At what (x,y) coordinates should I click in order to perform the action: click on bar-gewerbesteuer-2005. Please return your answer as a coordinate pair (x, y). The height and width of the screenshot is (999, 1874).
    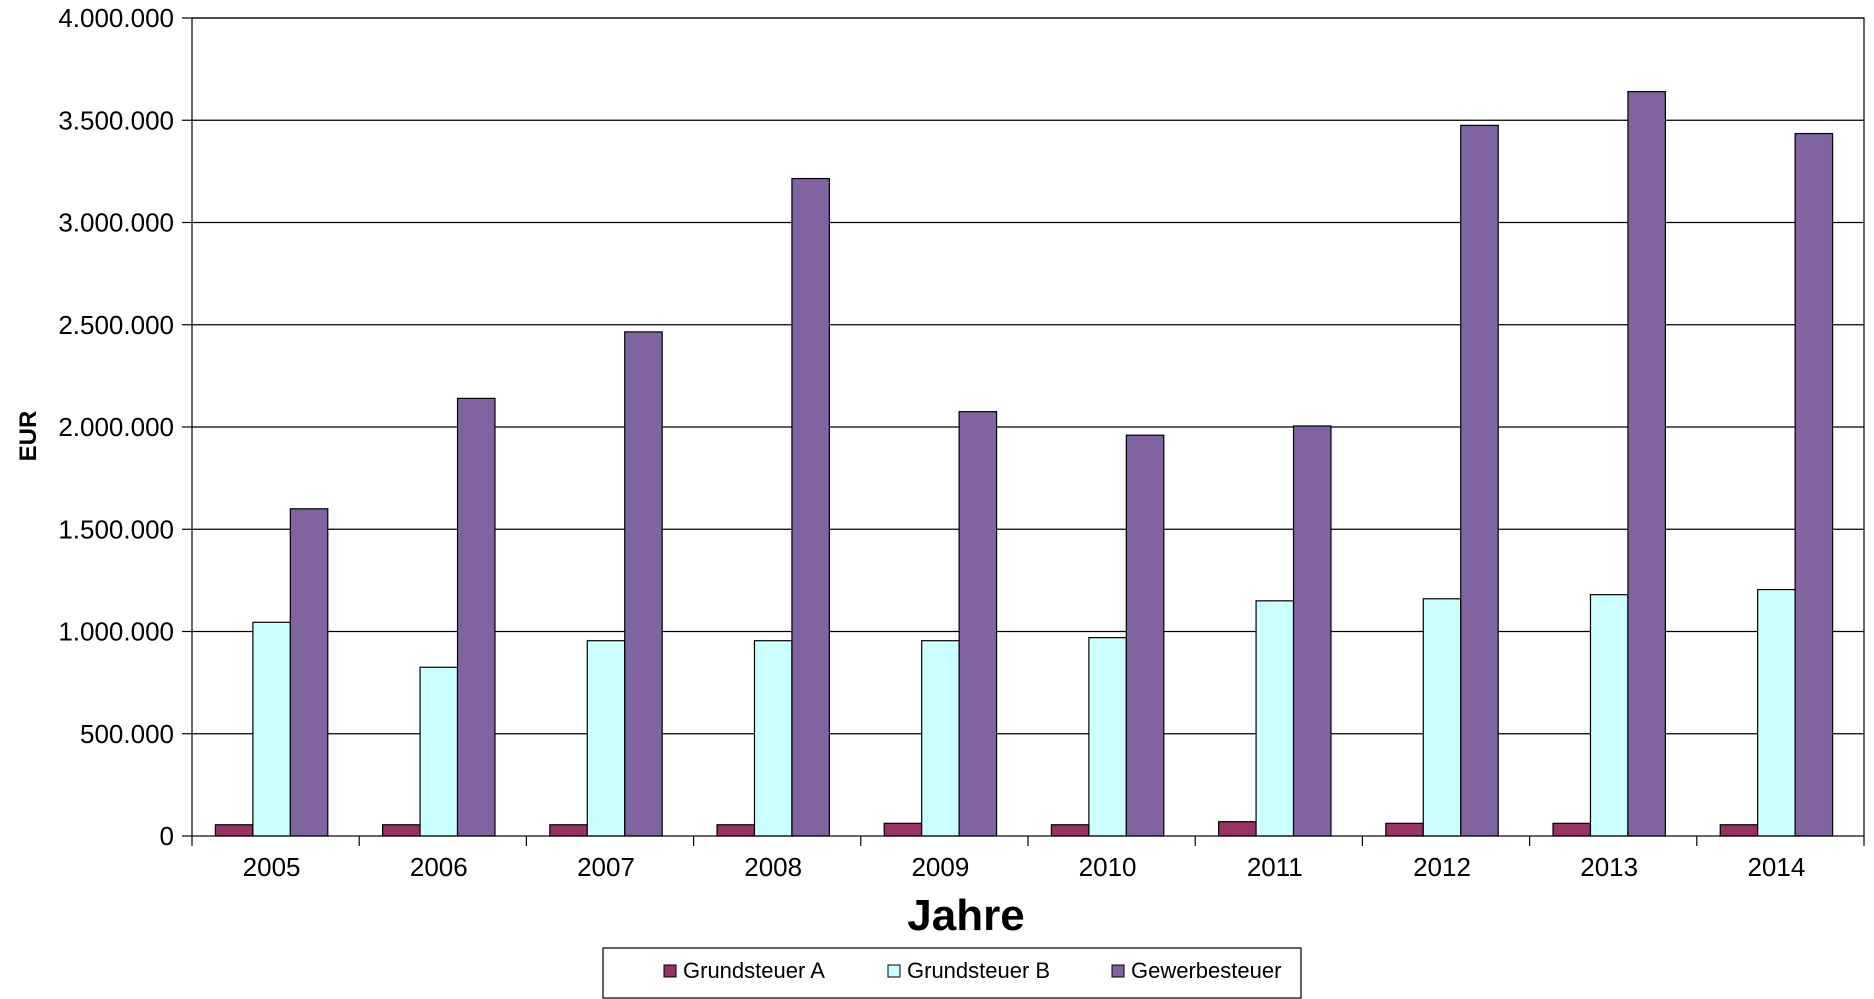
    Looking at the image, I should click on (309, 672).